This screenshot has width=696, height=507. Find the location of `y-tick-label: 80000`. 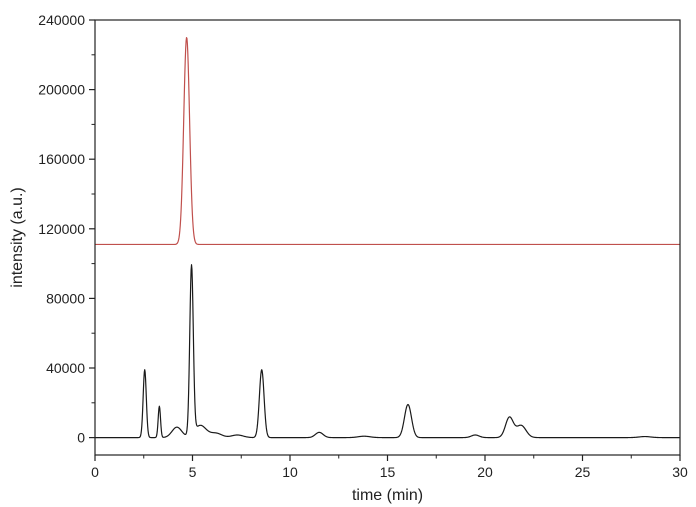

y-tick-label: 80000 is located at coordinates (65, 298).